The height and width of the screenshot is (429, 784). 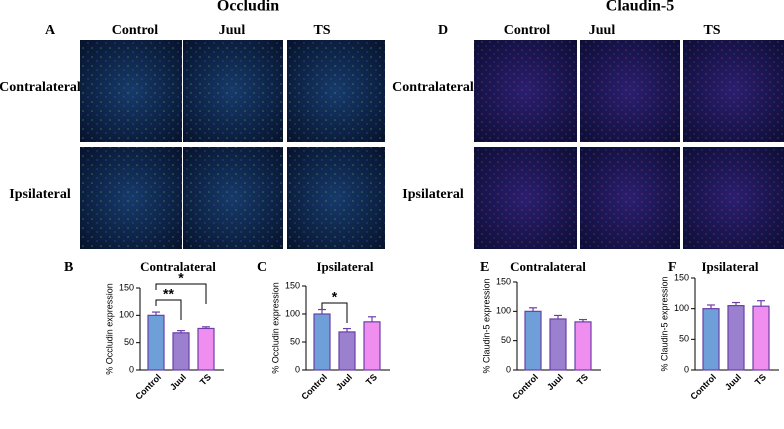 What do you see at coordinates (262, 267) in the screenshot?
I see `panel-letter: C` at bounding box center [262, 267].